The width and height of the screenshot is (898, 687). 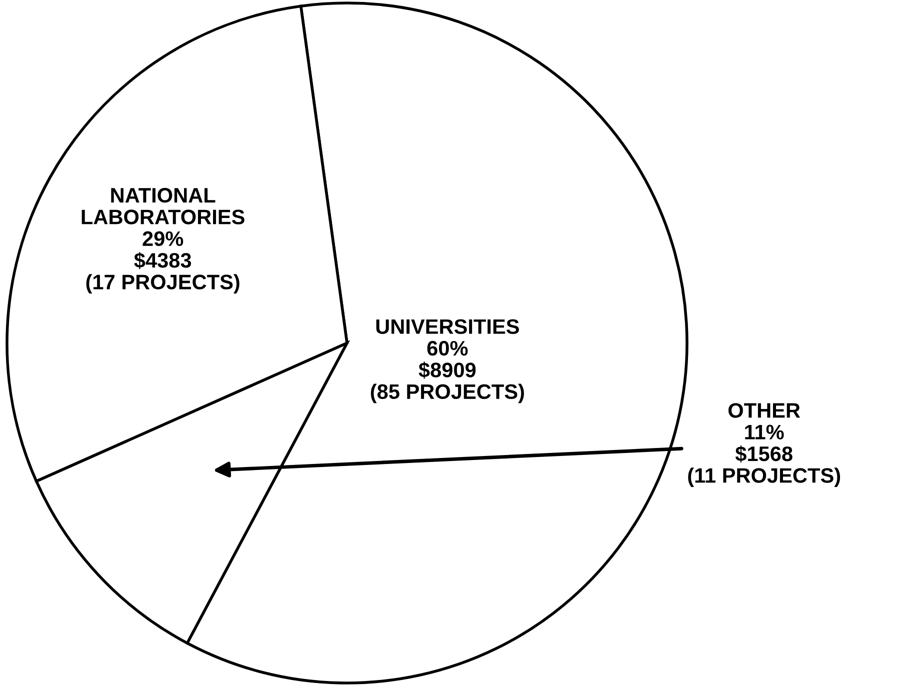 I want to click on slice-label: OTHER, so click(x=764, y=410).